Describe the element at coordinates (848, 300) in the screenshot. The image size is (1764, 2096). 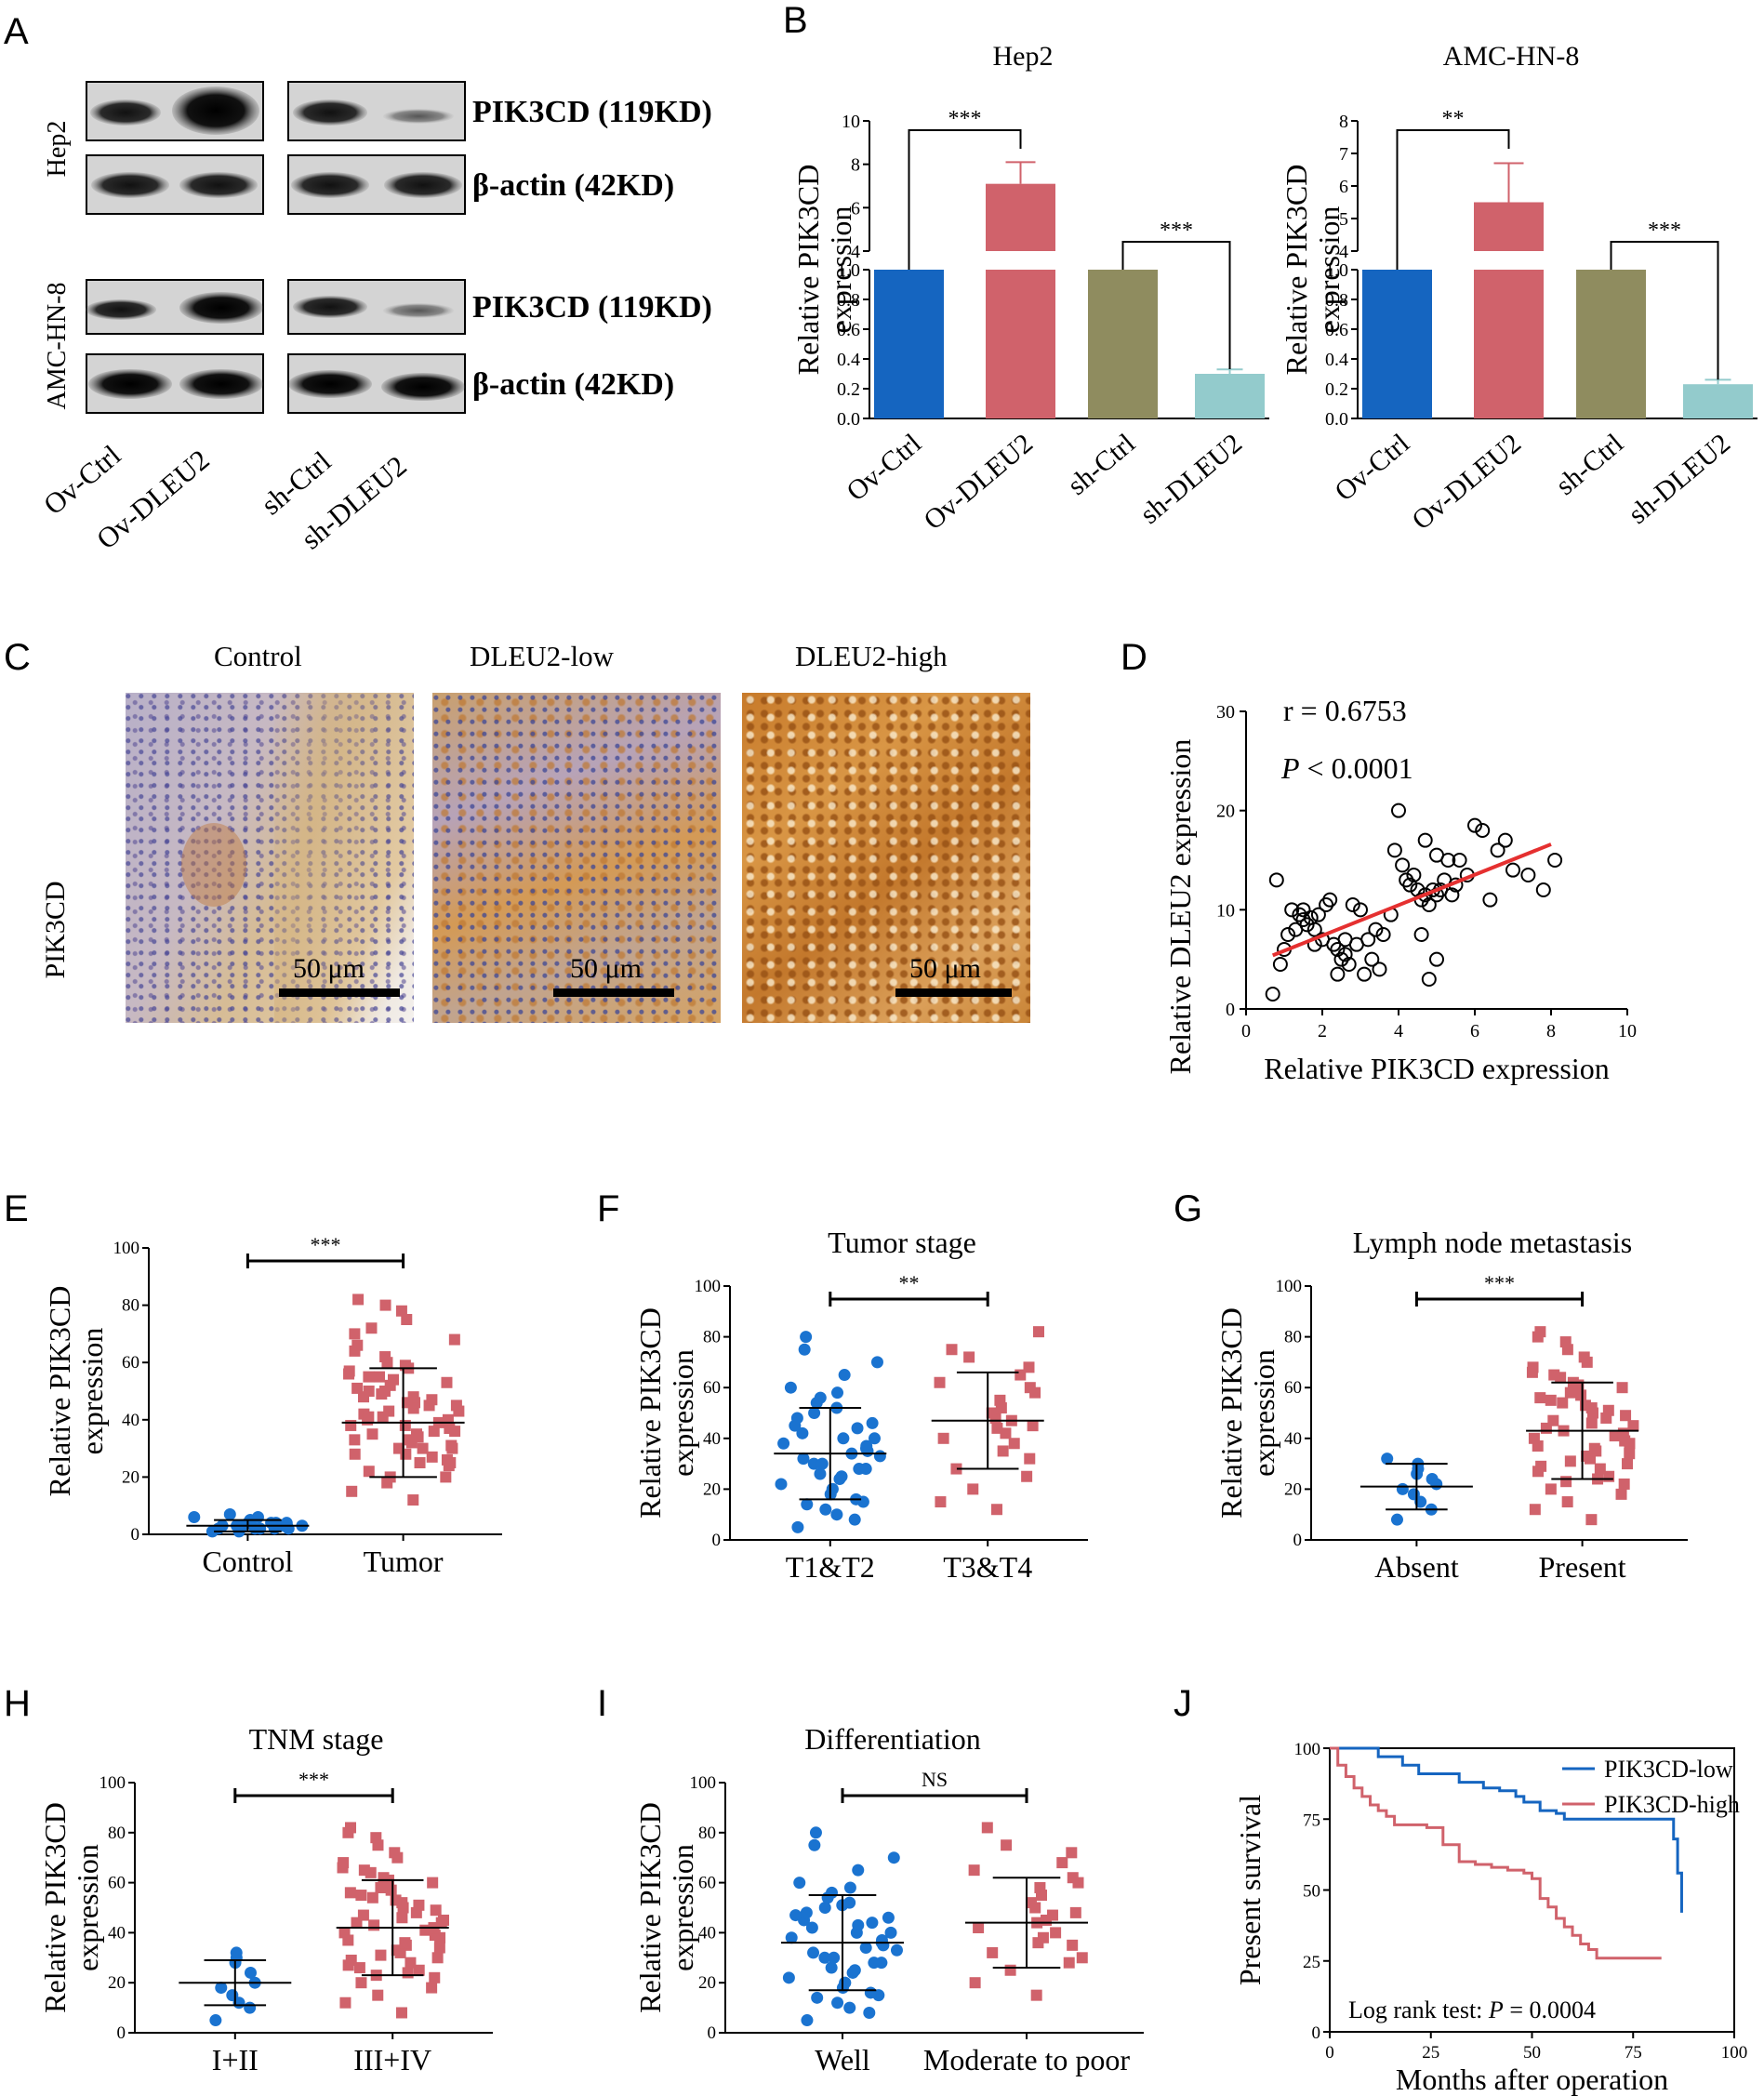
I see `b1-ytick-label-lower: 0.8` at that location.